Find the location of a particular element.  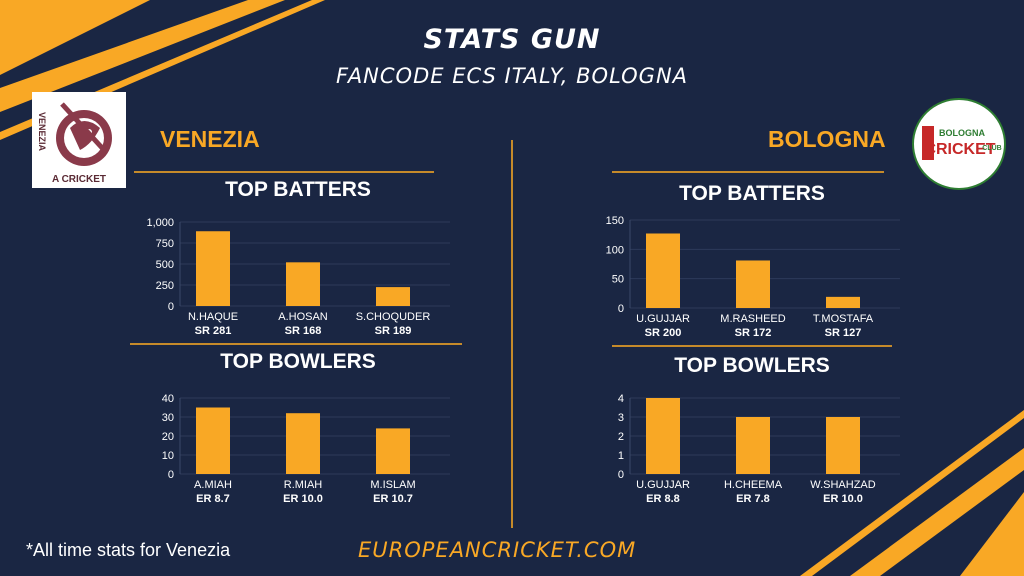

x-tick-label: A.HOSAN is located at coordinates (303, 317).